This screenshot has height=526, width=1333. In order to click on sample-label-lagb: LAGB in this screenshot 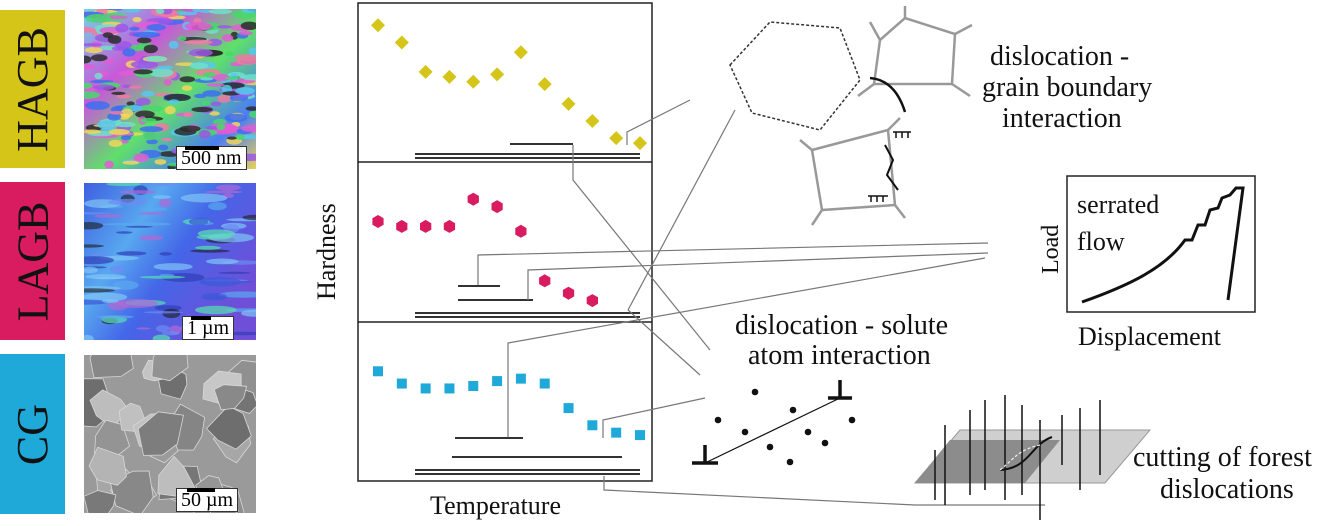, I will do `click(32, 261)`.